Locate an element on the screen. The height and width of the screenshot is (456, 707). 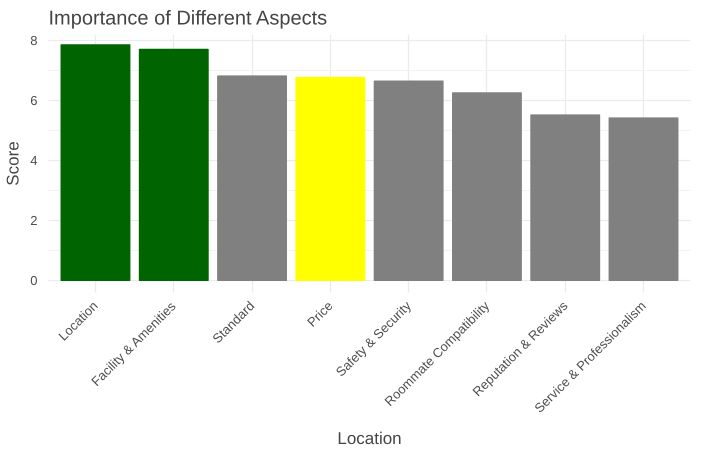
y-axis-title: Score is located at coordinates (12, 163).